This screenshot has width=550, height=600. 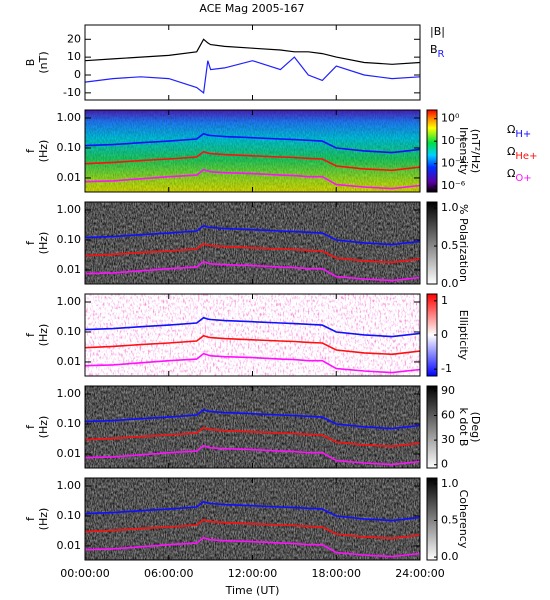 What do you see at coordinates (475, 151) in the screenshot?
I see `colorbar-label: (nT²/Hz)` at bounding box center [475, 151].